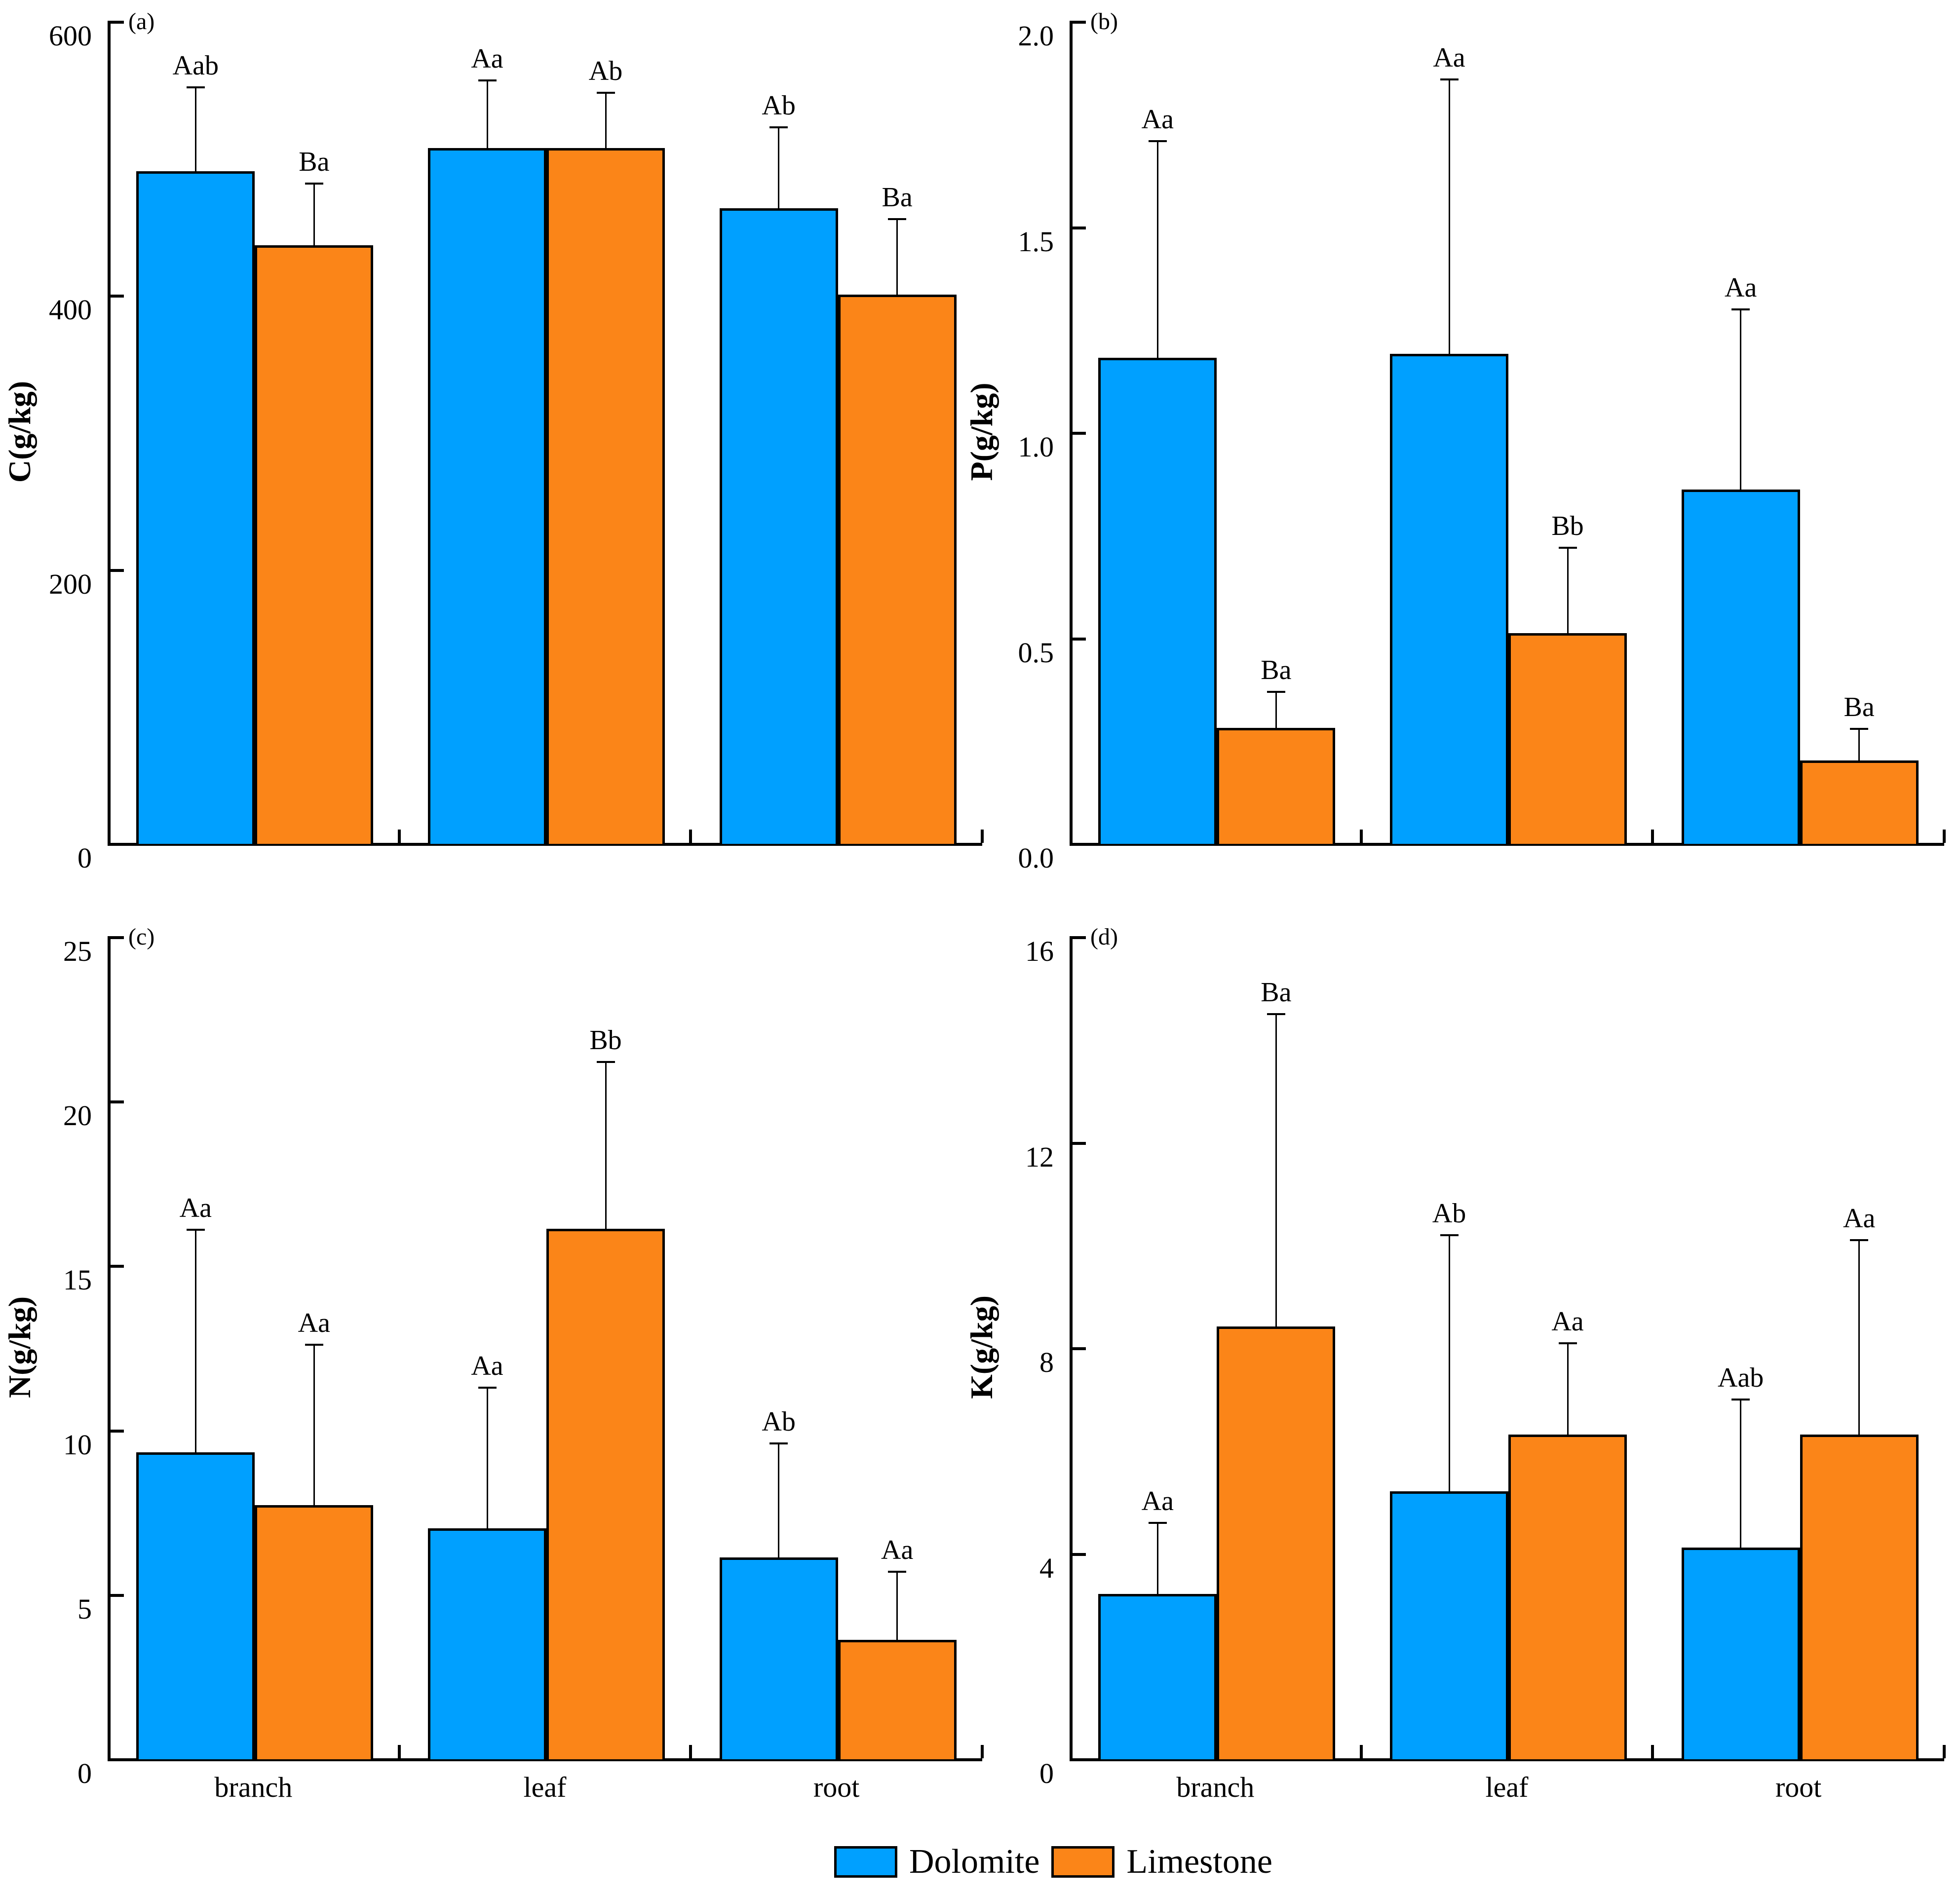 This screenshot has width=1960, height=1893. What do you see at coordinates (70, 36) in the screenshot?
I see `y-tick-label: 600` at bounding box center [70, 36].